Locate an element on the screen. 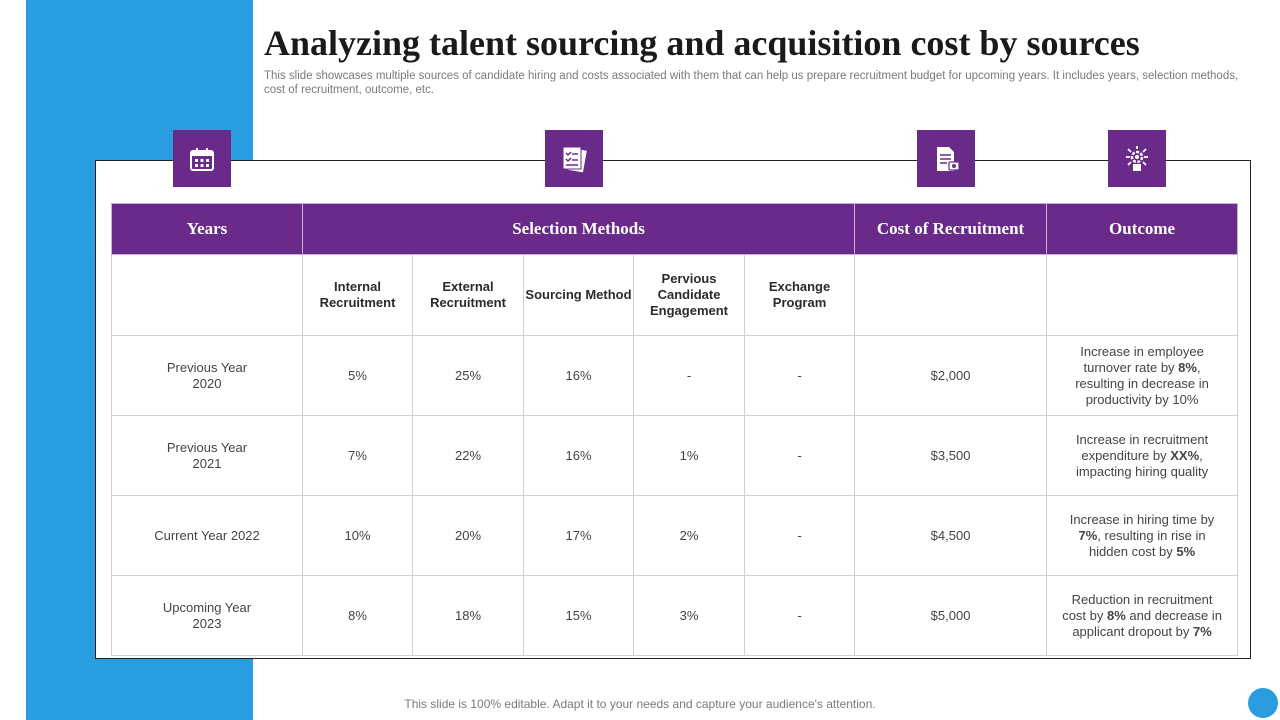  outcome-text: Reduction in recruitment cost by is located at coordinates (1137, 607).